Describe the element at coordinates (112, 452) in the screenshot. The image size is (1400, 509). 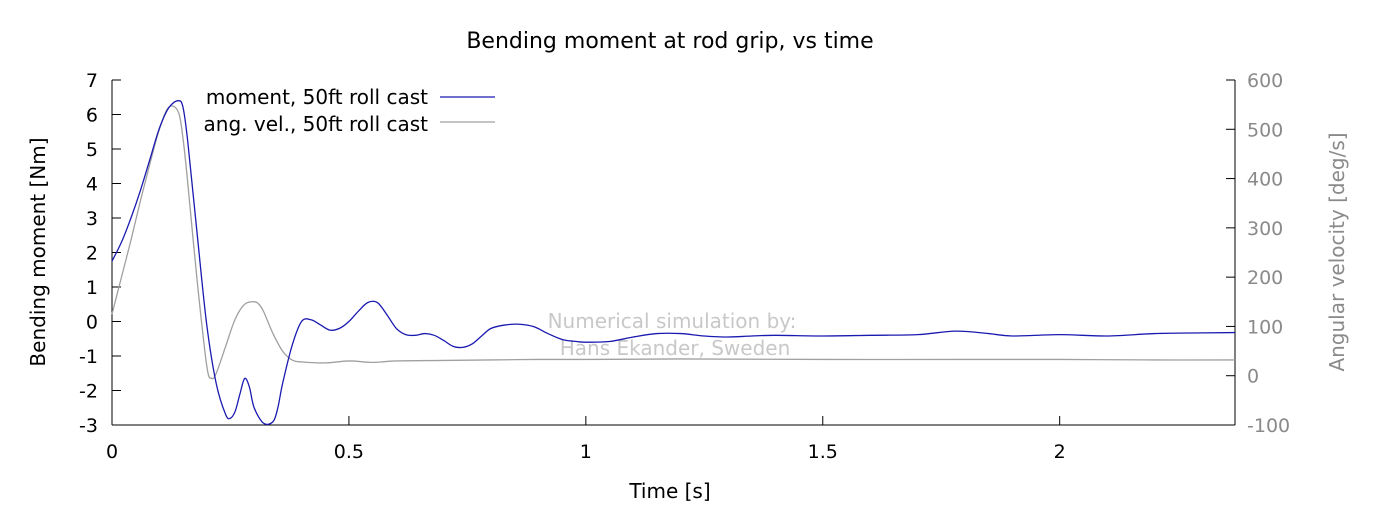
I see `x-tick-label-0: 0` at that location.